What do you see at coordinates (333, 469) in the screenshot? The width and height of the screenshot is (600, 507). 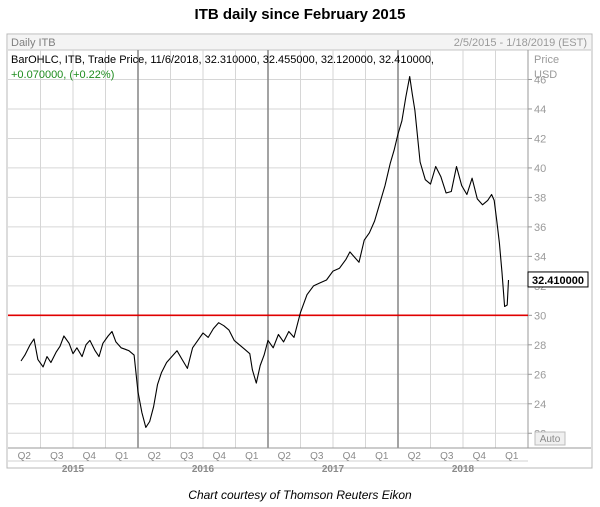 I see `year-label-2017: 2017` at bounding box center [333, 469].